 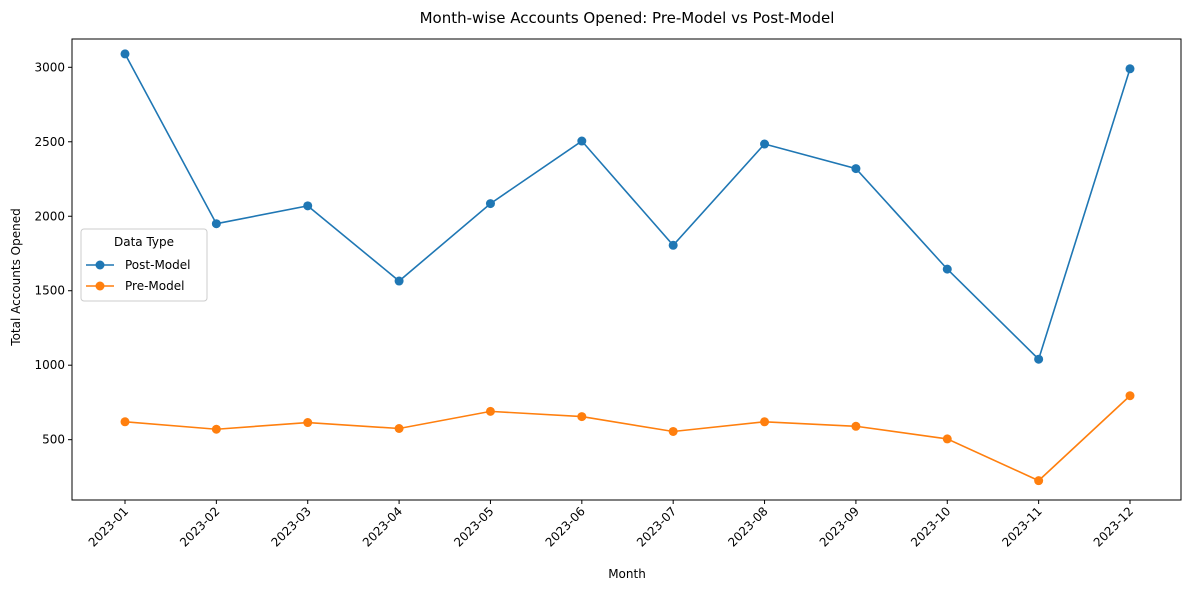 I want to click on legend-box, so click(x=144, y=265).